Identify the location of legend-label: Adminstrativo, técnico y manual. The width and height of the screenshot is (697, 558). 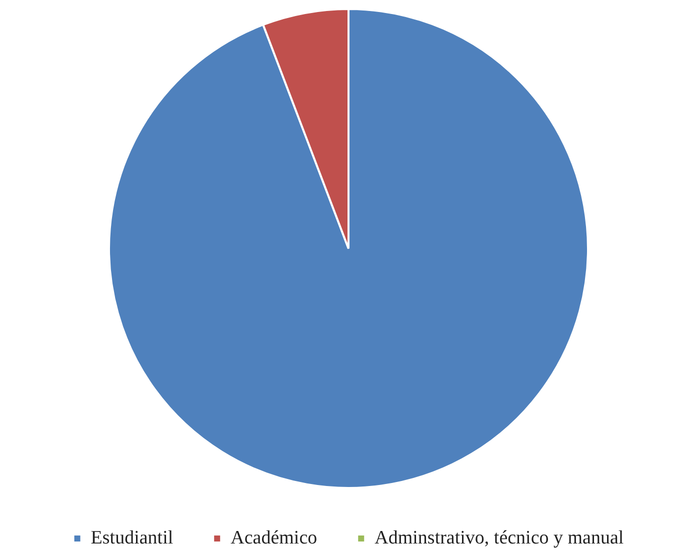
(499, 537).